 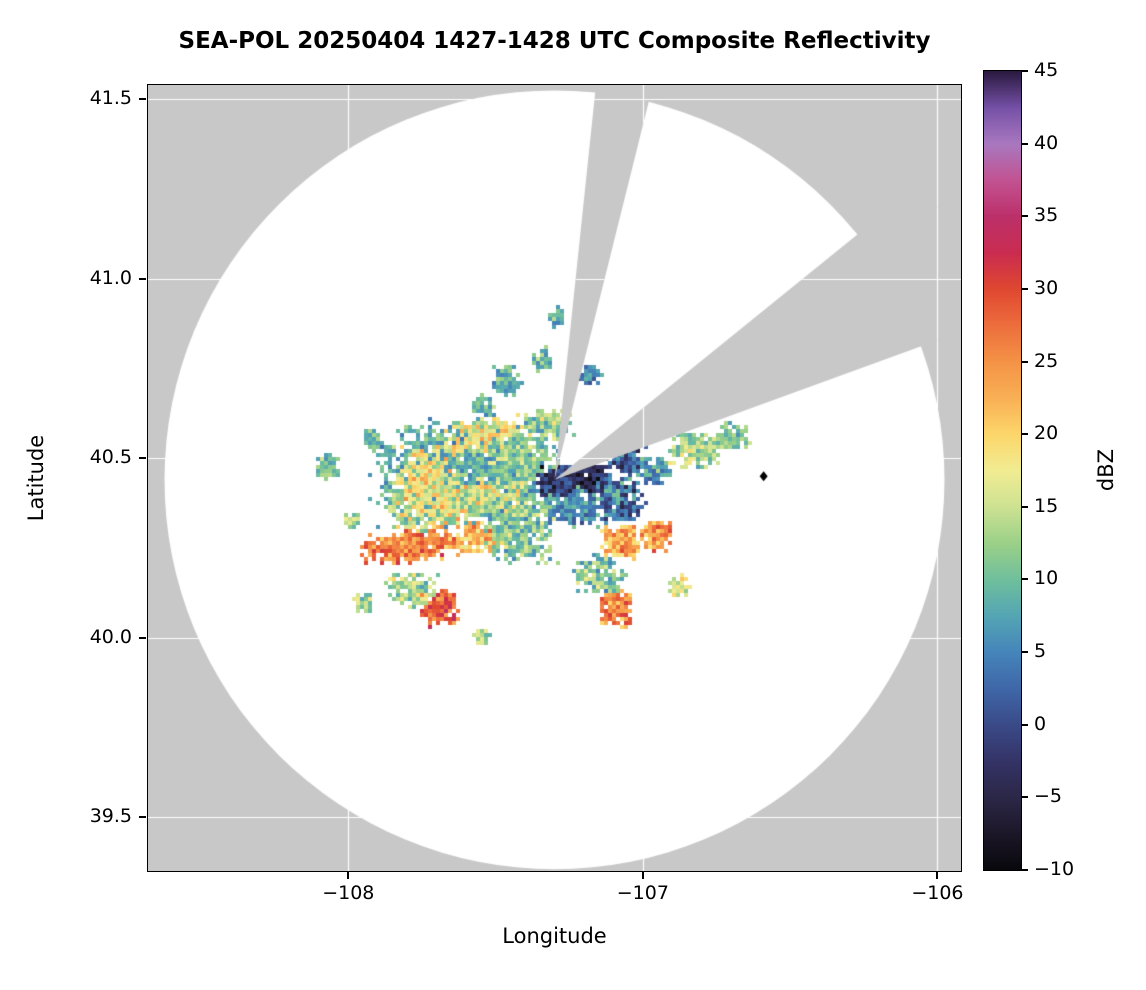 What do you see at coordinates (1048, 796) in the screenshot?
I see `colorbar-tick-label: −5` at bounding box center [1048, 796].